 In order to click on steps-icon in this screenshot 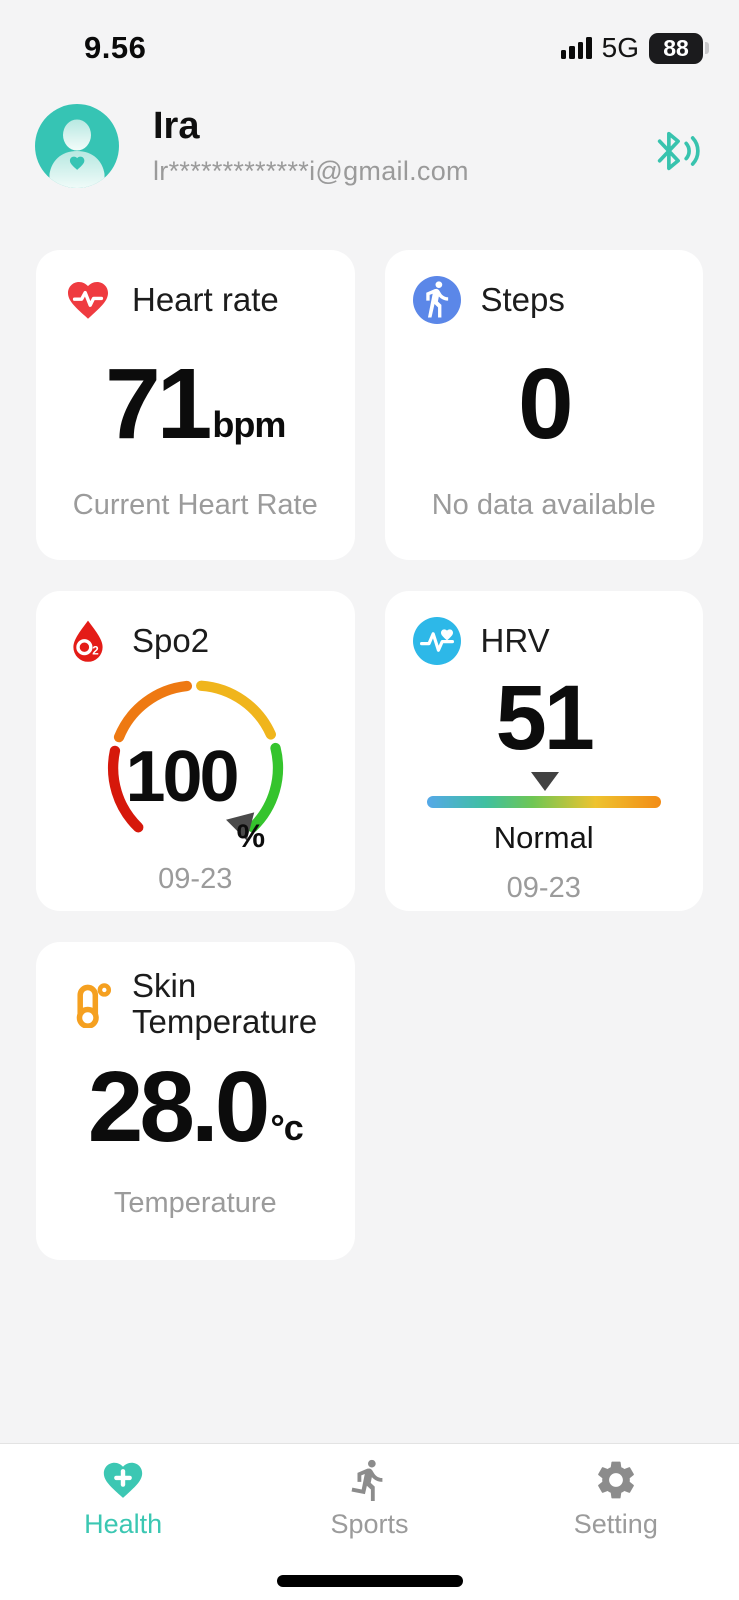, I will do `click(436, 300)`.